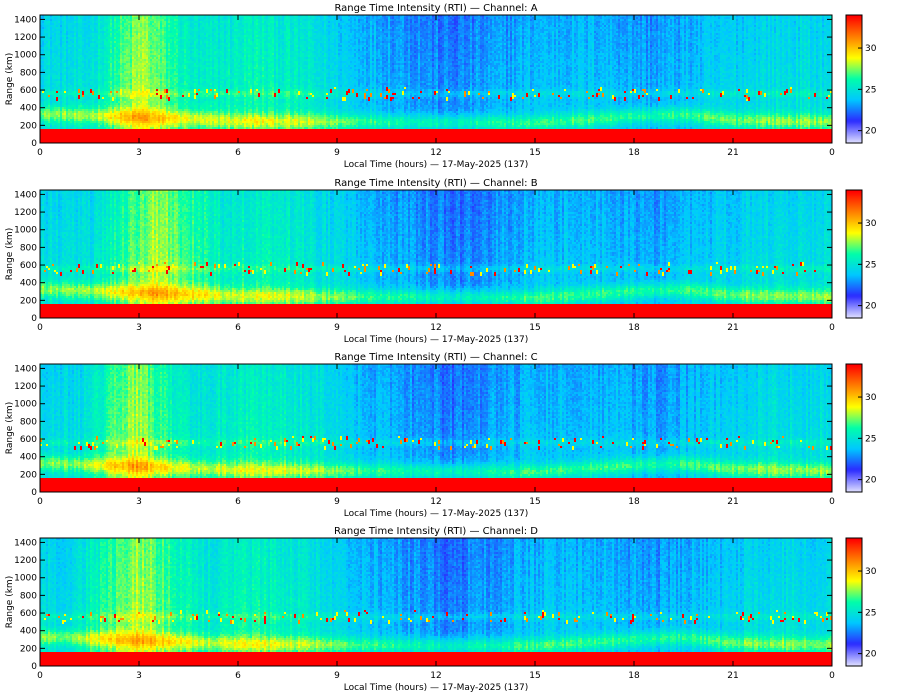 The image size is (900, 700). I want to click on panel-title: Range Time Intensity (RTI) — Channel: A, so click(435, 8).